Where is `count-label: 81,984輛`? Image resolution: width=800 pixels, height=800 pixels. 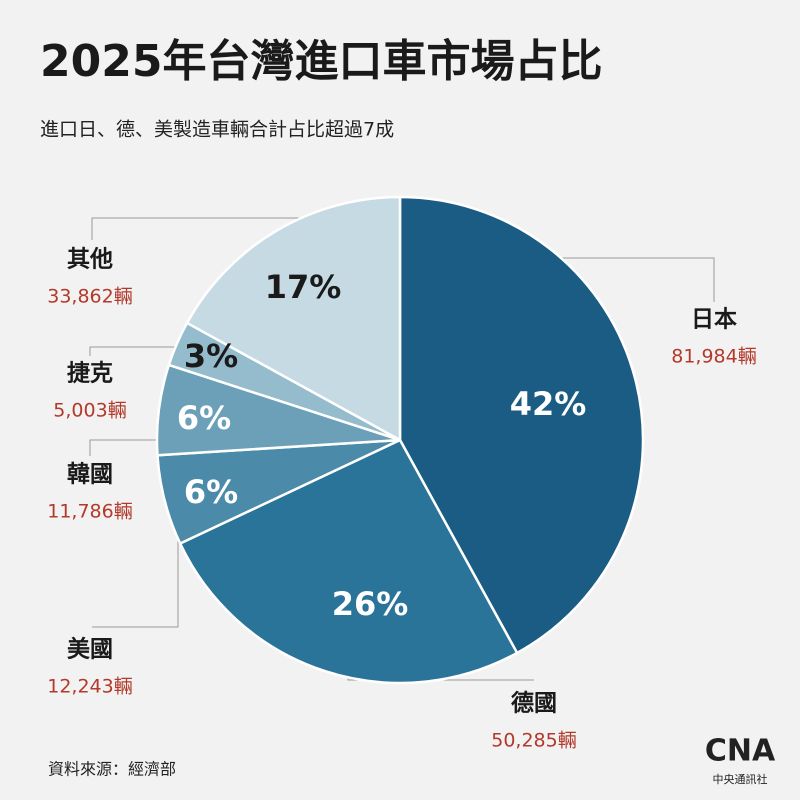
count-label: 81,984輛 is located at coordinates (713, 357).